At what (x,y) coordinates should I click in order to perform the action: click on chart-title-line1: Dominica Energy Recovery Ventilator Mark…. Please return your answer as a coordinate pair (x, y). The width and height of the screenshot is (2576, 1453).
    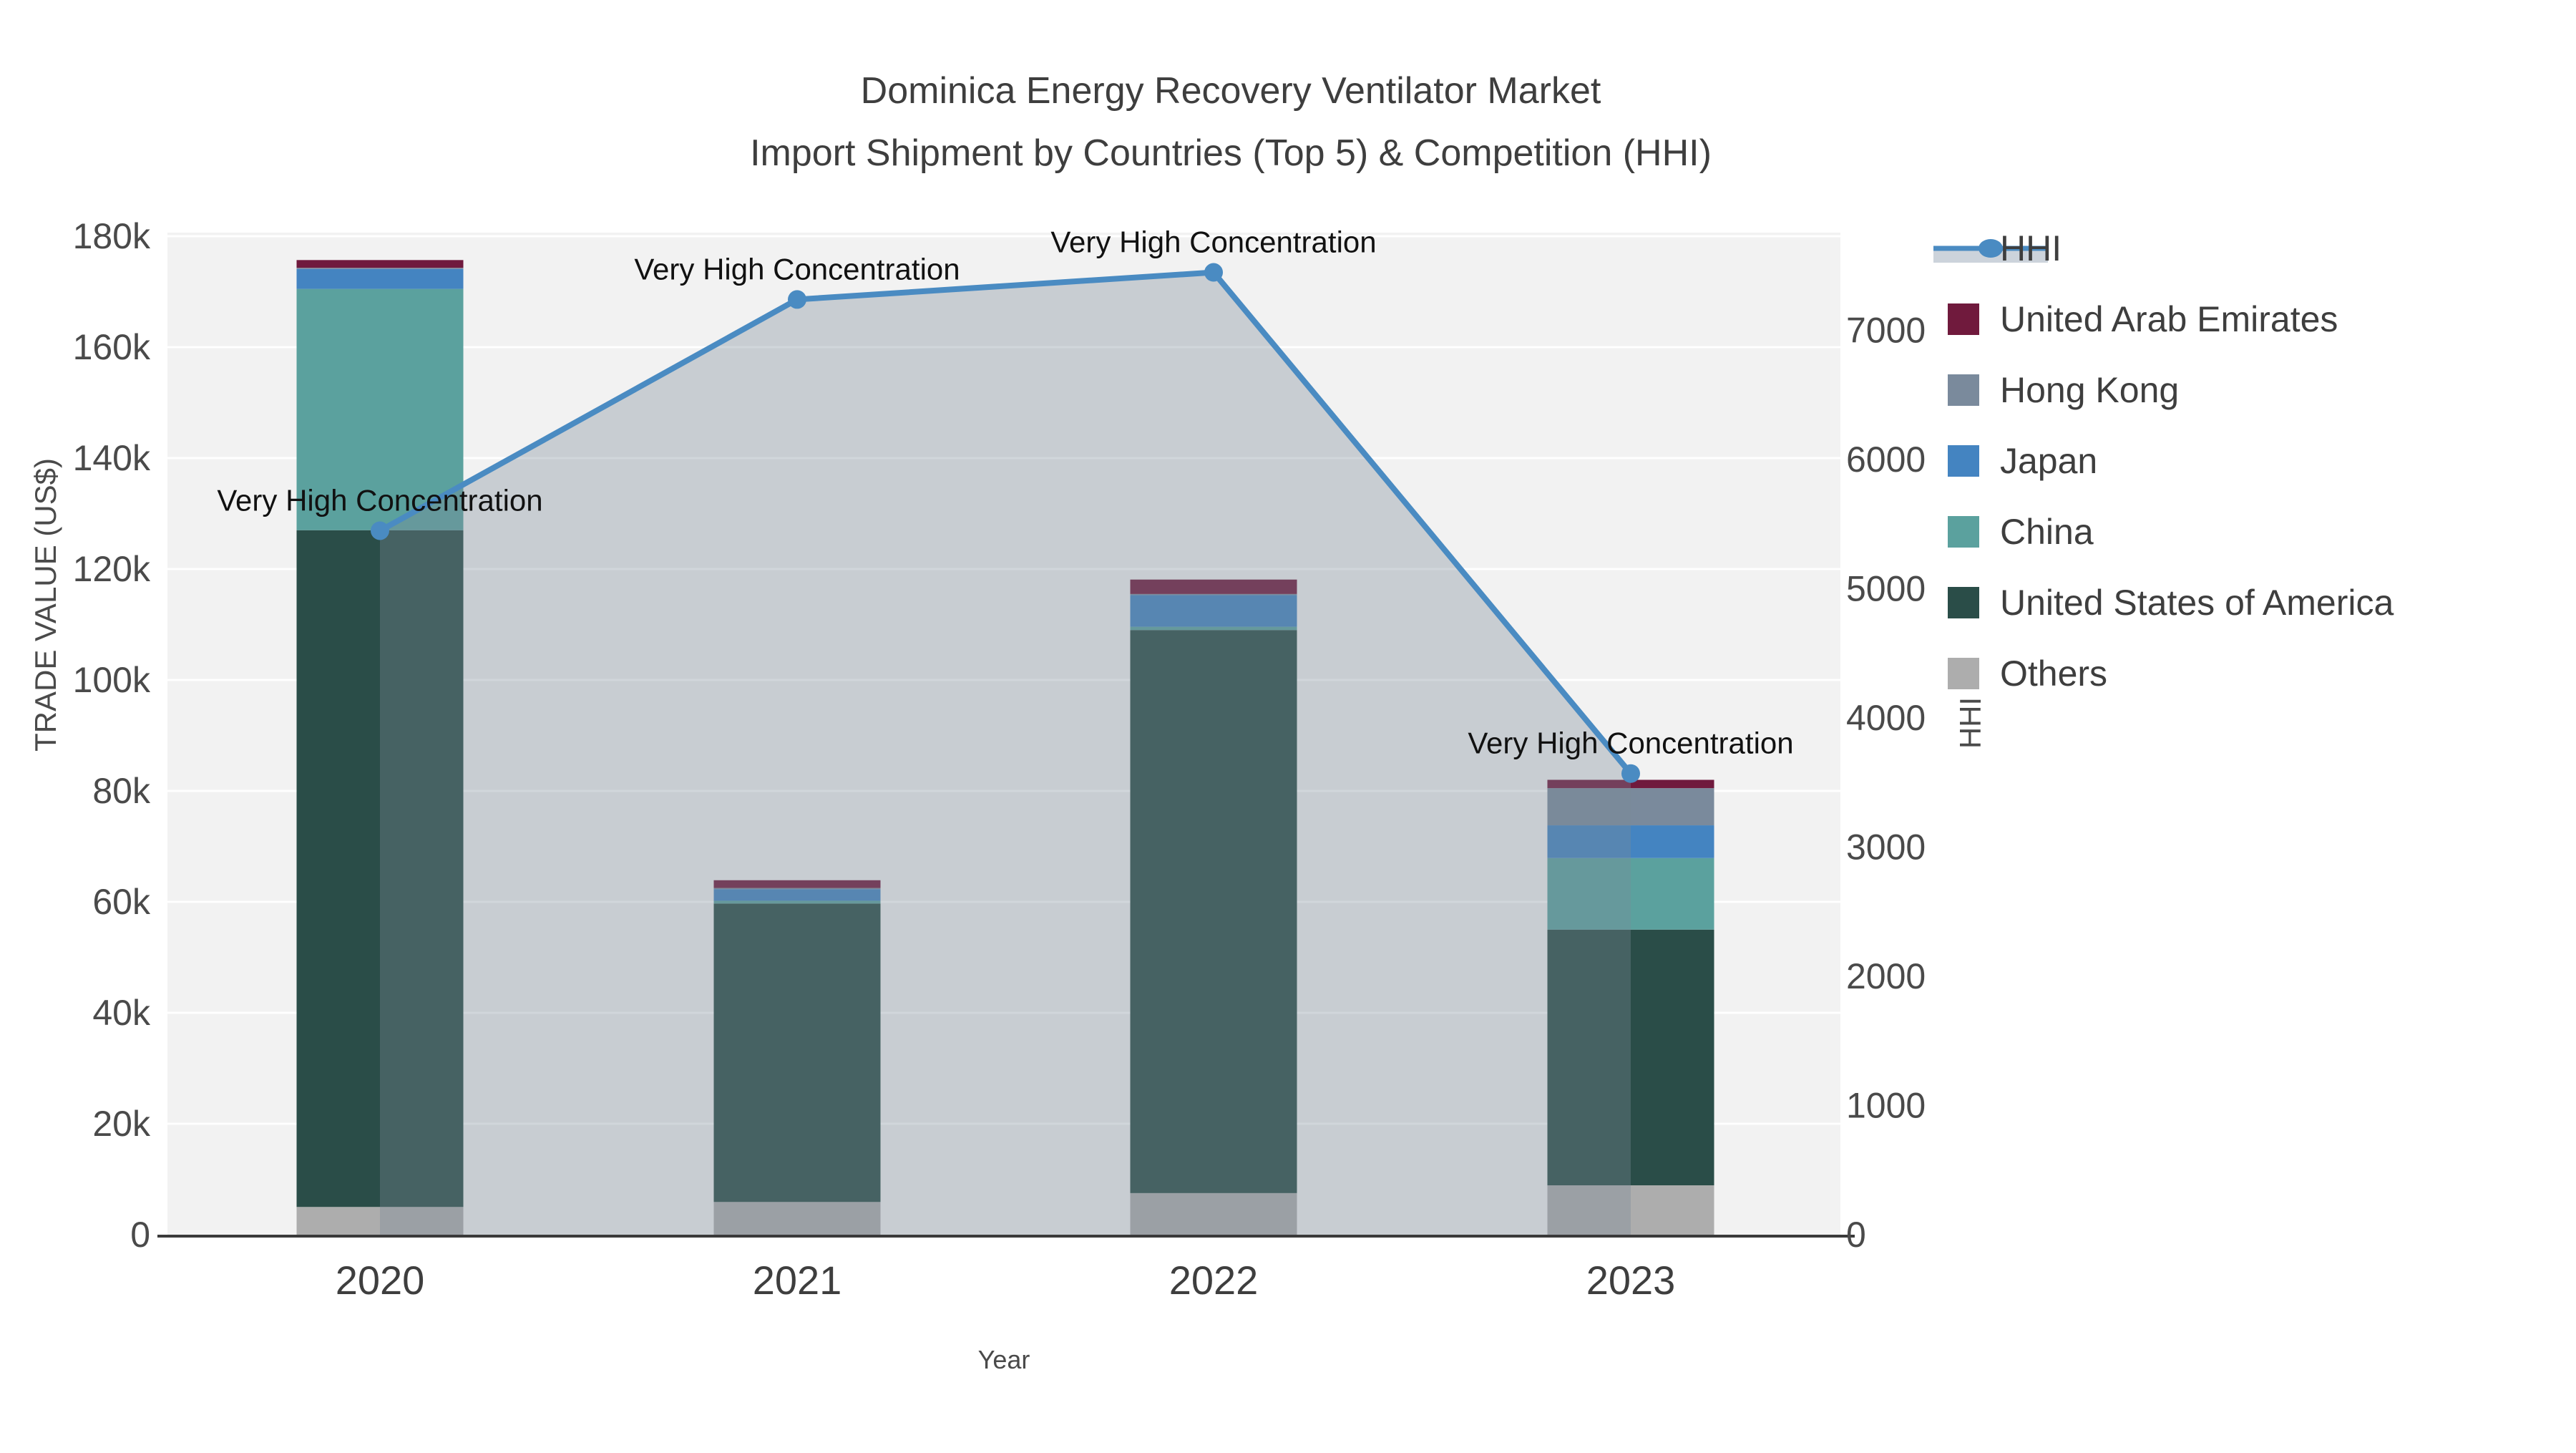
    Looking at the image, I should click on (1231, 91).